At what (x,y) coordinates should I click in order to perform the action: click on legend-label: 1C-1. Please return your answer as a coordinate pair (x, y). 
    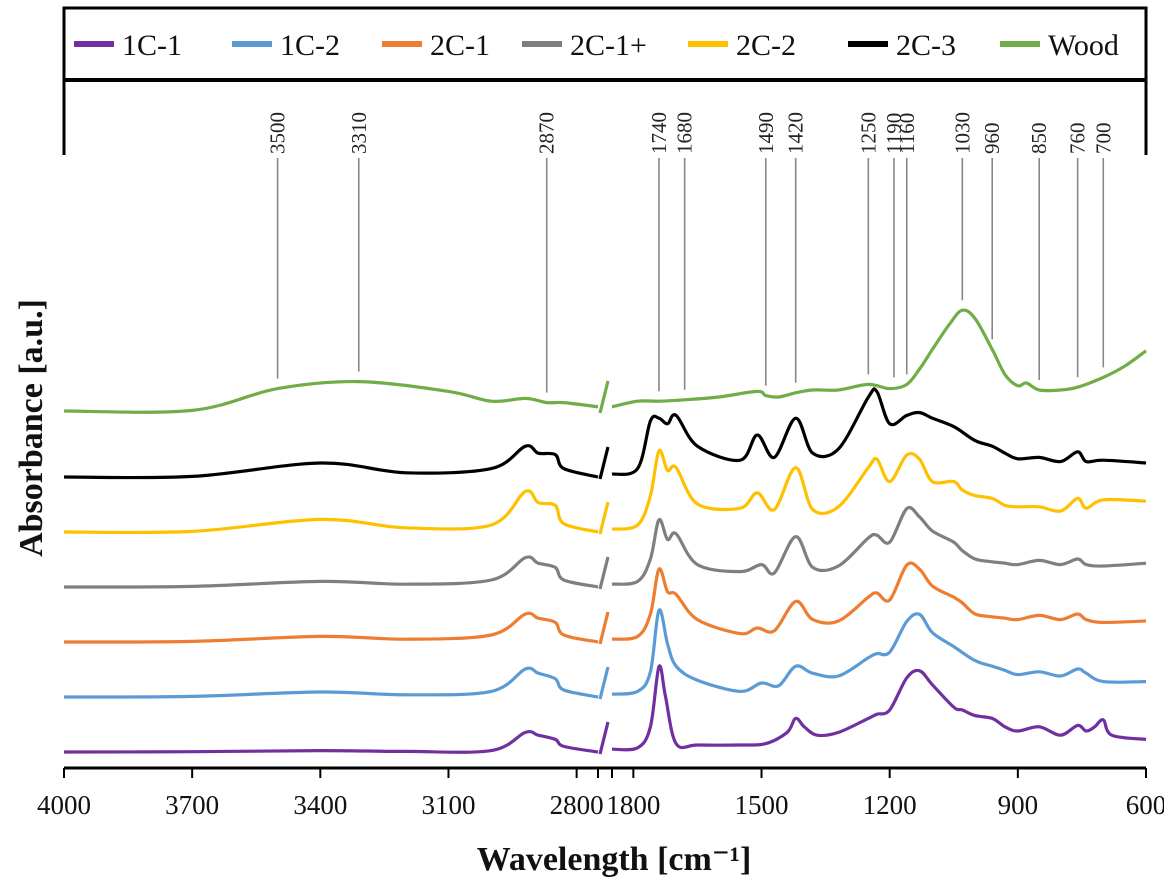
    Looking at the image, I should click on (152, 45).